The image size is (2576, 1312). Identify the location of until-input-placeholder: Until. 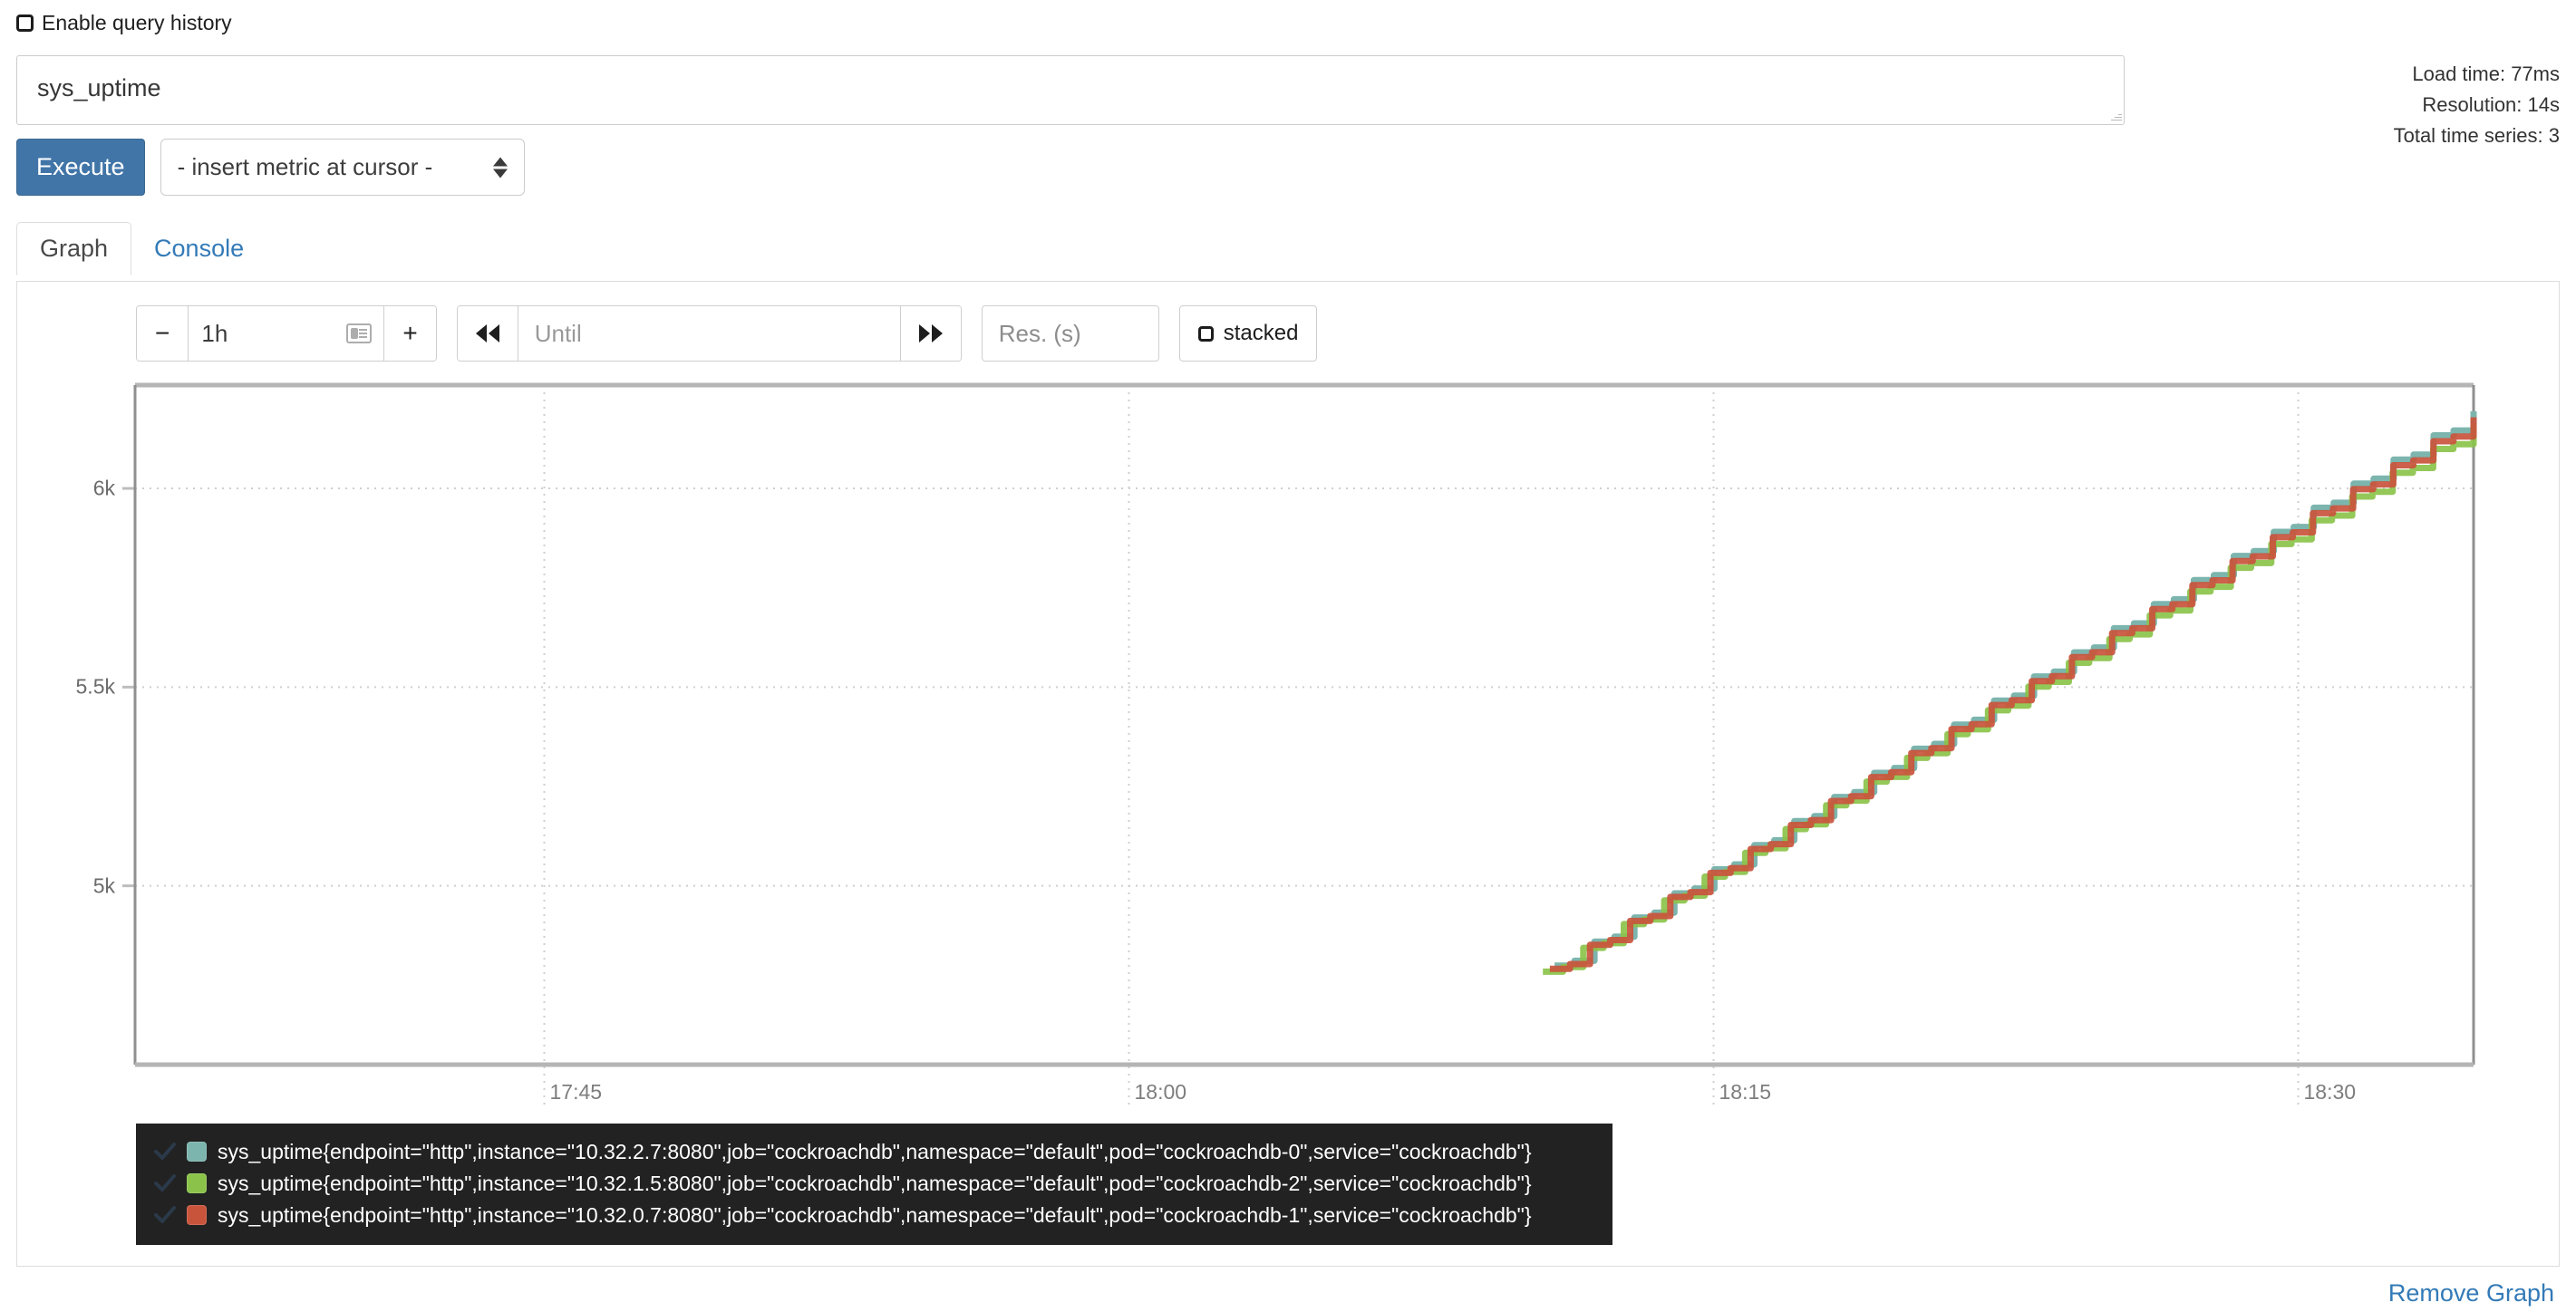
(558, 333).